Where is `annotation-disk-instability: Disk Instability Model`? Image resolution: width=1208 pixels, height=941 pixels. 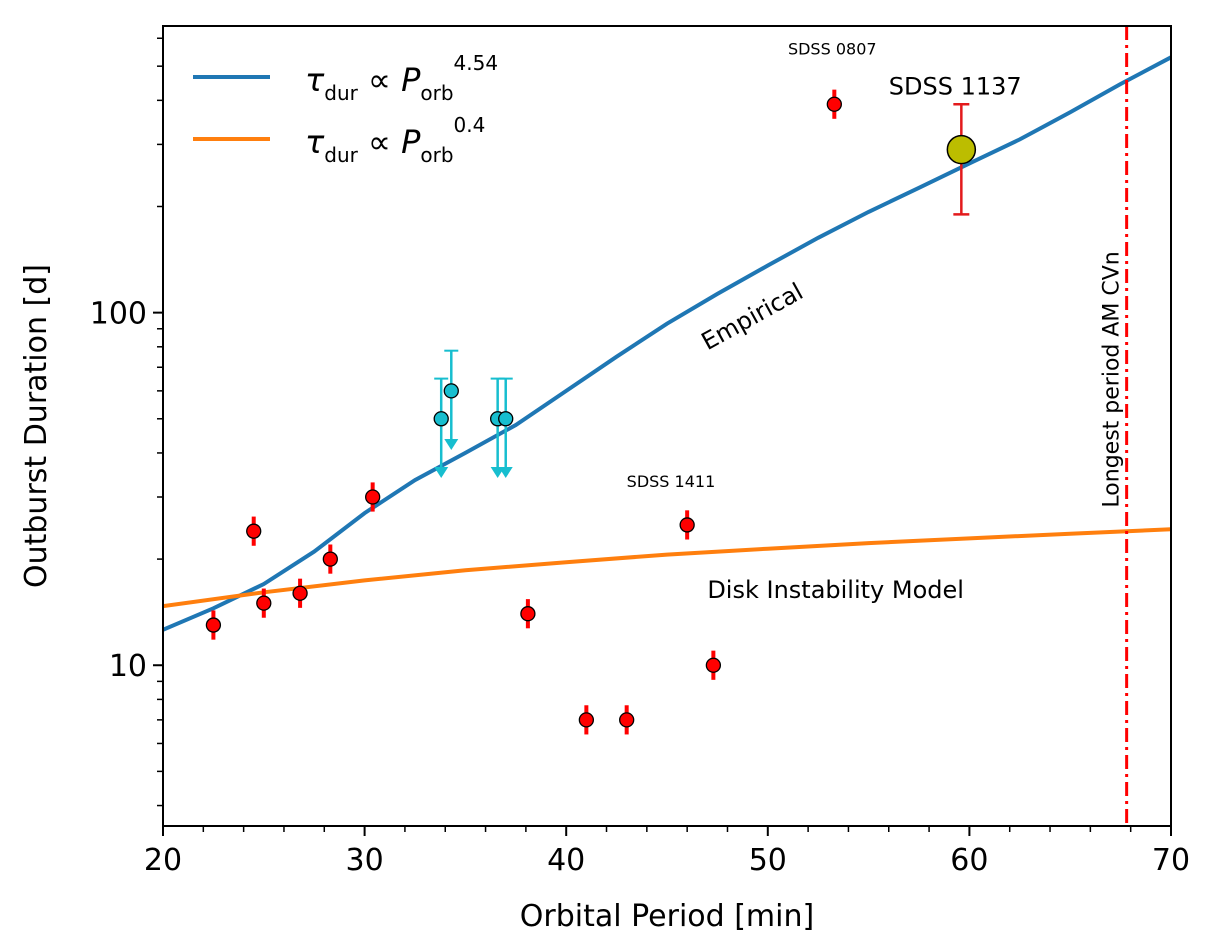
annotation-disk-instability: Disk Instability Model is located at coordinates (835, 590).